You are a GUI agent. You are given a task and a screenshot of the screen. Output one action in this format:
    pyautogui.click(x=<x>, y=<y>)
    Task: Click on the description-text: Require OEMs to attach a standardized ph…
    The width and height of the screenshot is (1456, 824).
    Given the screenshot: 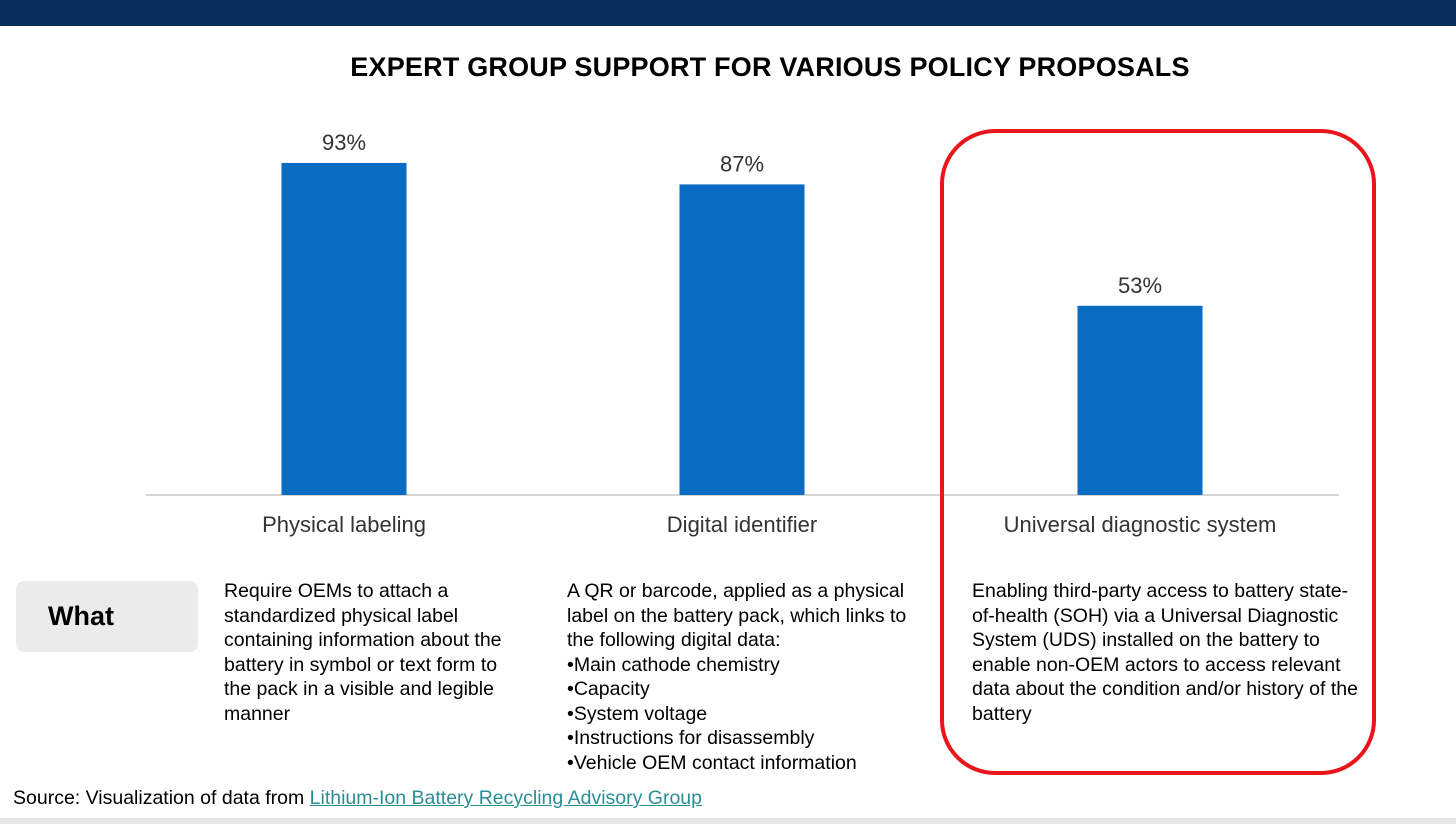 What is the action you would take?
    pyautogui.click(x=363, y=652)
    